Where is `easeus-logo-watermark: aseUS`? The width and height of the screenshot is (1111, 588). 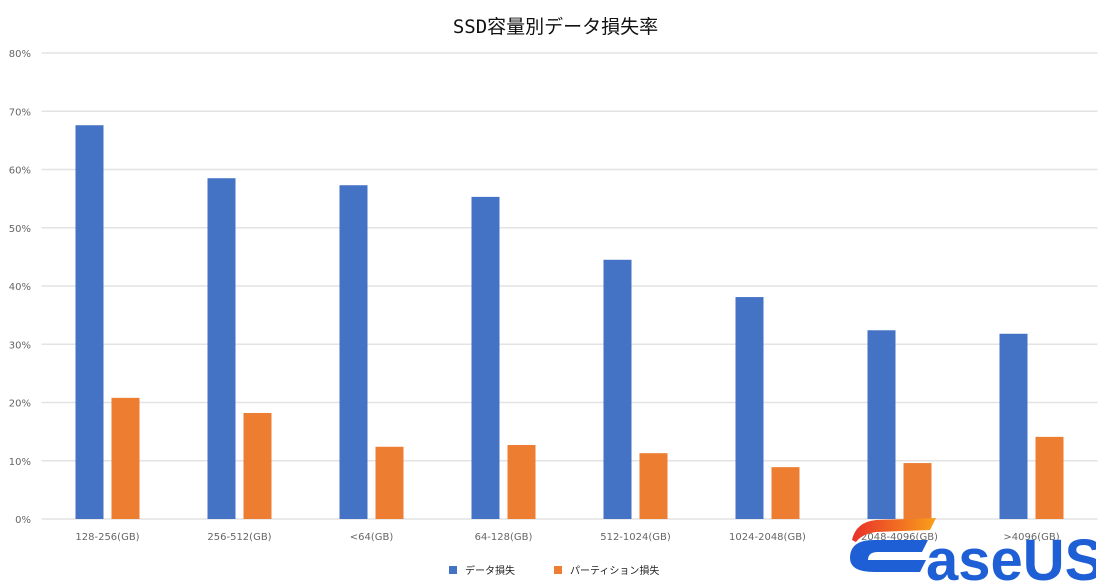
easeus-logo-watermark: aseUS is located at coordinates (973, 551).